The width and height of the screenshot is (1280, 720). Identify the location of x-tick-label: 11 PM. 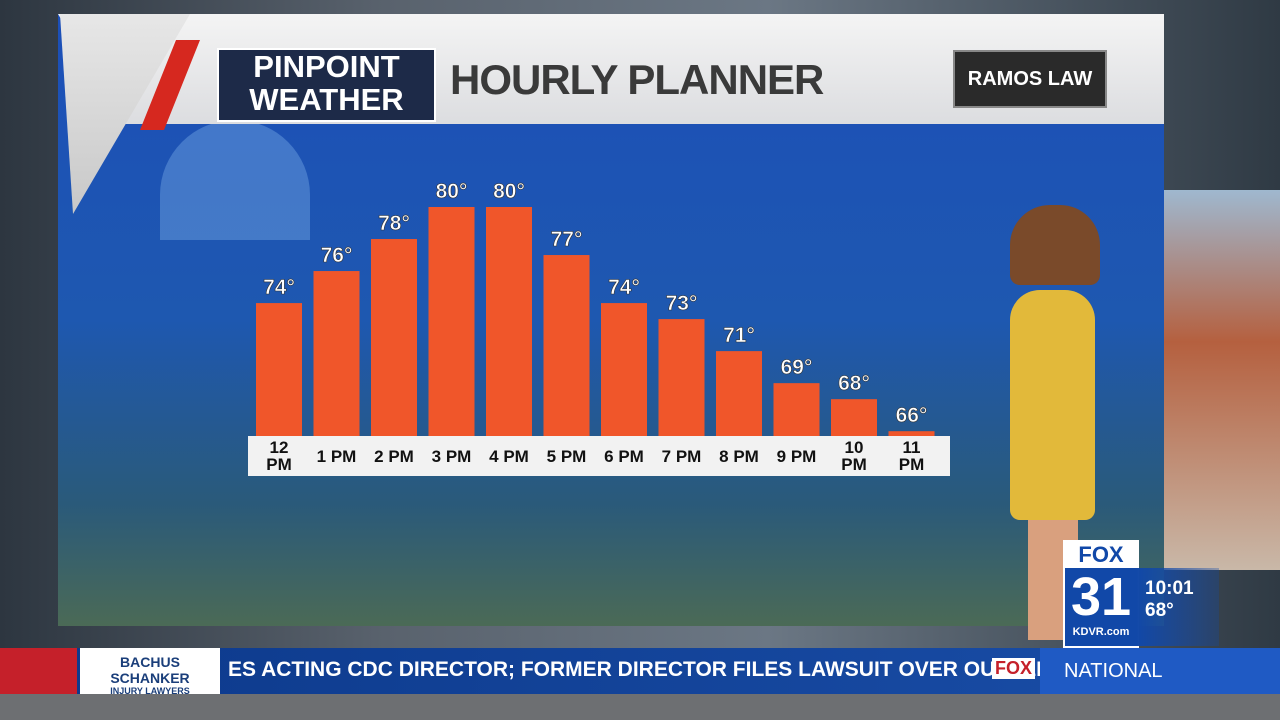
(911, 456).